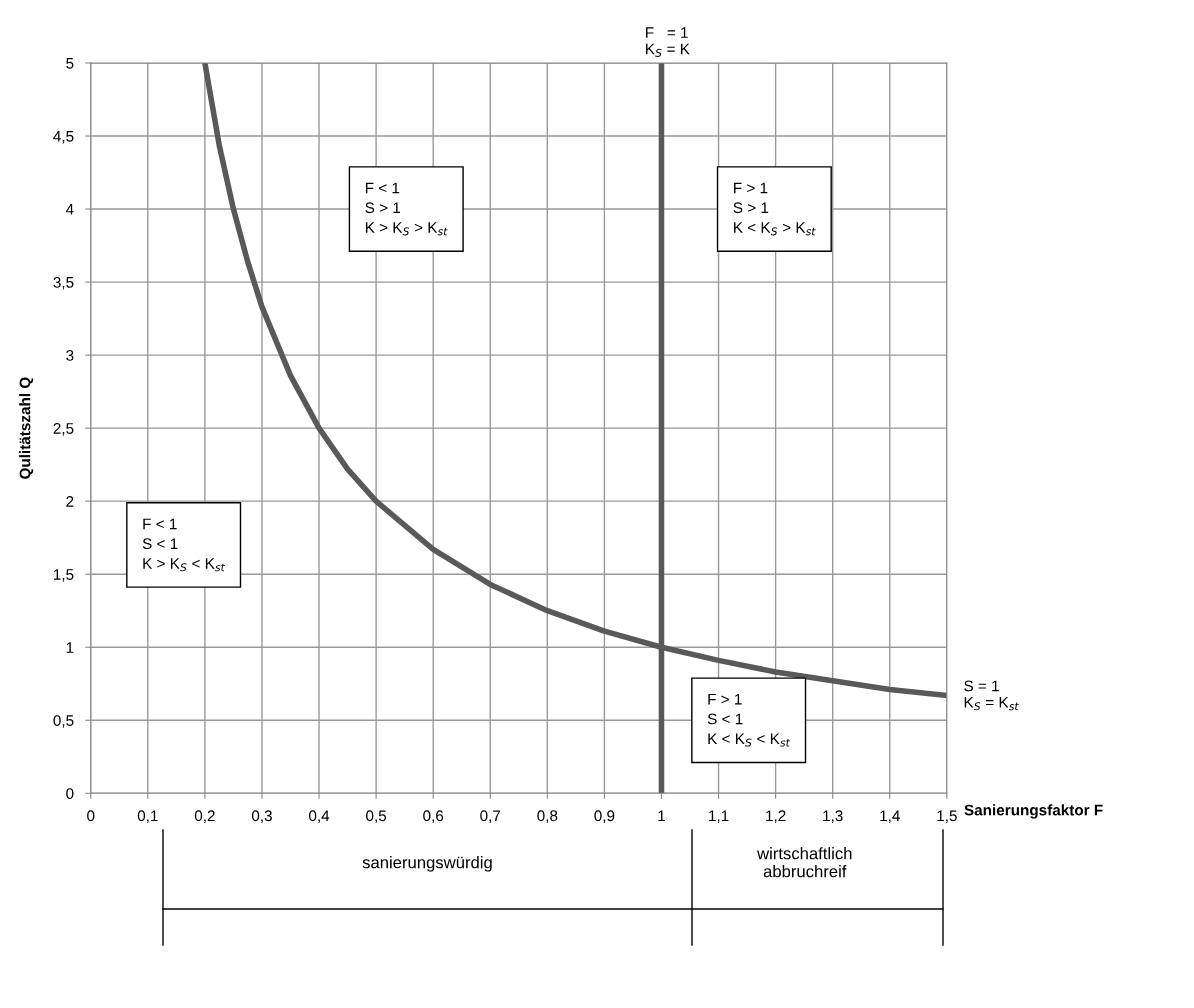  What do you see at coordinates (261, 816) in the screenshot?
I see `x-tick-label: 0,3` at bounding box center [261, 816].